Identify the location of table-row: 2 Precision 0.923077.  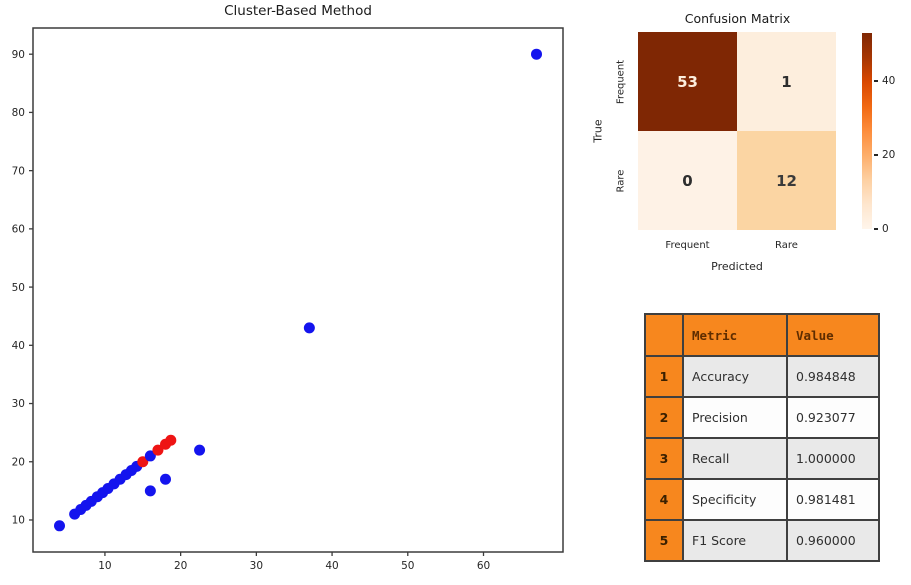
(762, 417).